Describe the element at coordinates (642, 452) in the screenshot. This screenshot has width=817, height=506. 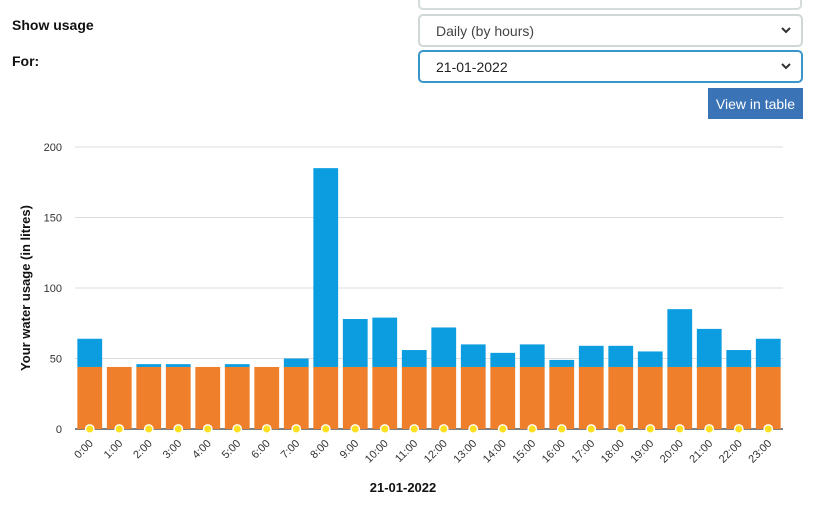
I see `x-tick-label: 19:00` at that location.